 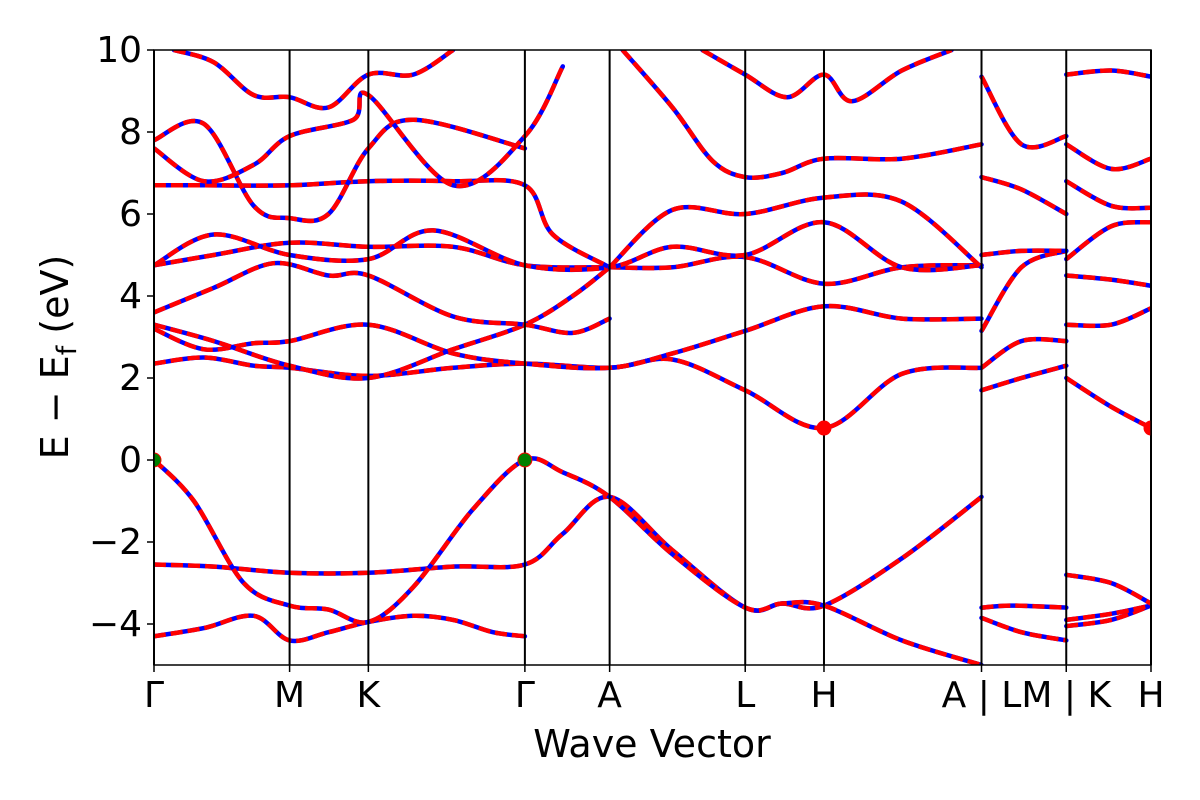 I want to click on y-tick-label-5: 6, so click(x=130, y=214).